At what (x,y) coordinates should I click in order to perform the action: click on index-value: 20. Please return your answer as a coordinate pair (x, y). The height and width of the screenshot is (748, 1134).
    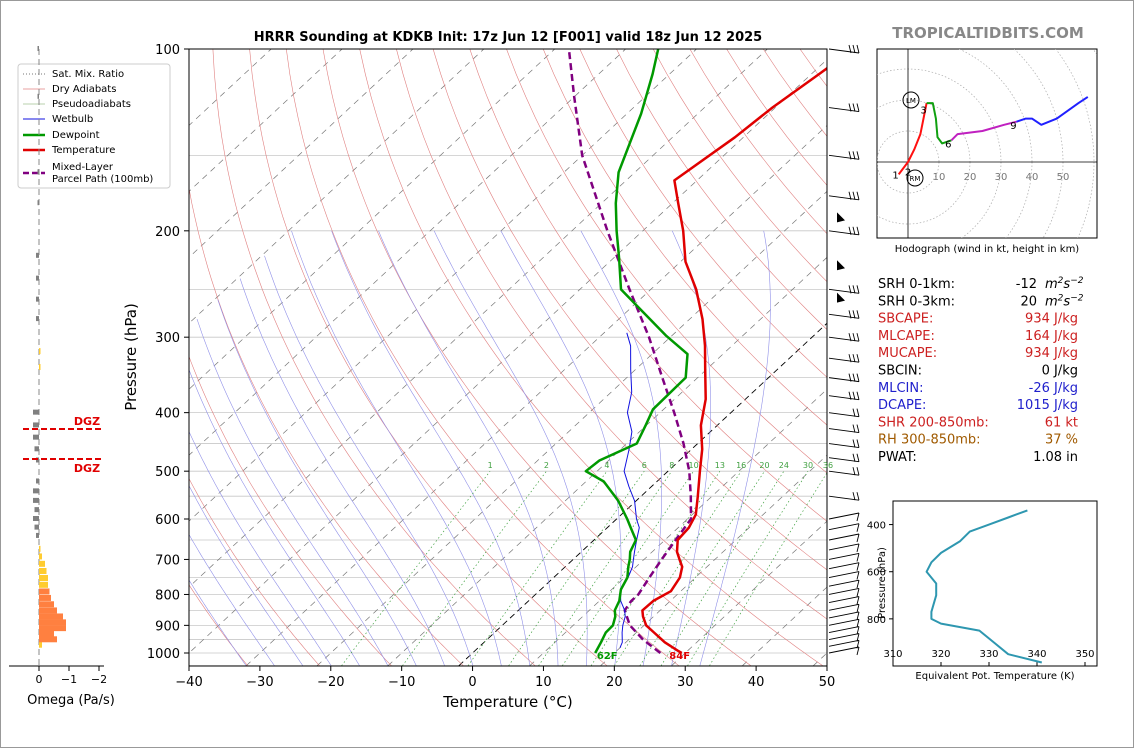
    Looking at the image, I should click on (1028, 301).